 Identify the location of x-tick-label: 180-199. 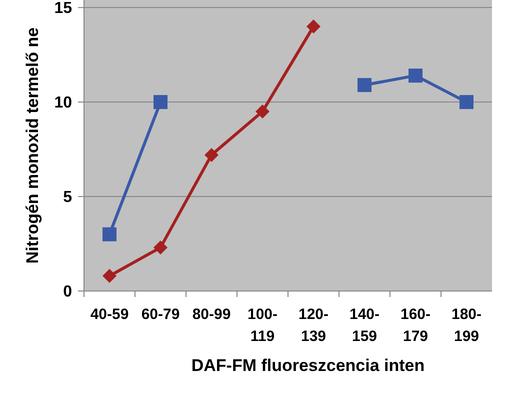
(466, 325).